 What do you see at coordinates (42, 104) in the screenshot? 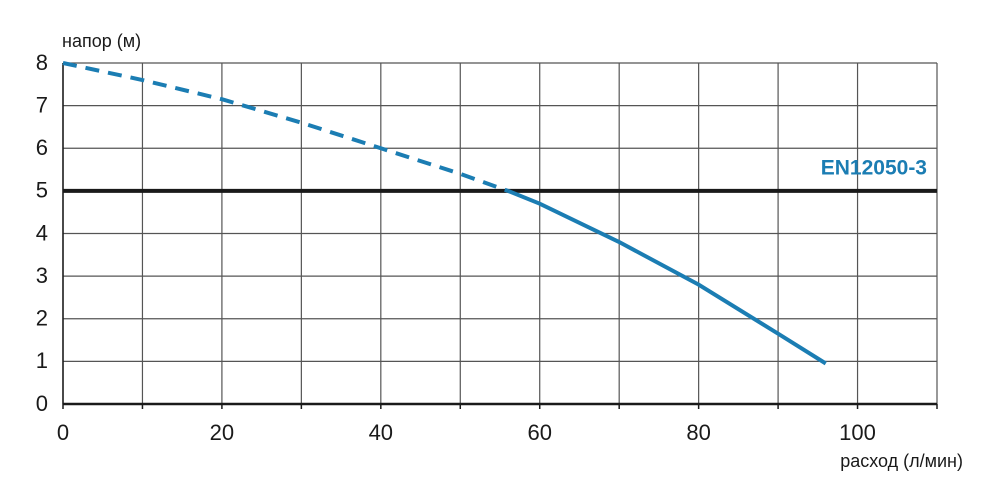
I see `y-tick-label: 7` at bounding box center [42, 104].